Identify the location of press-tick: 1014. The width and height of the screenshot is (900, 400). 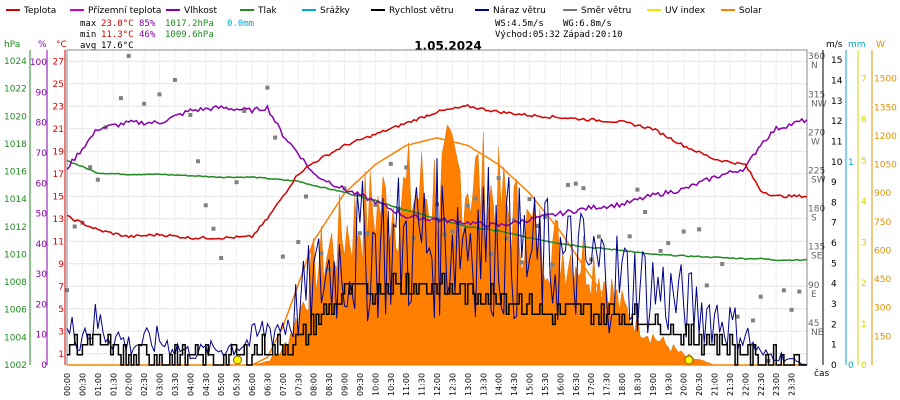
(15, 200).